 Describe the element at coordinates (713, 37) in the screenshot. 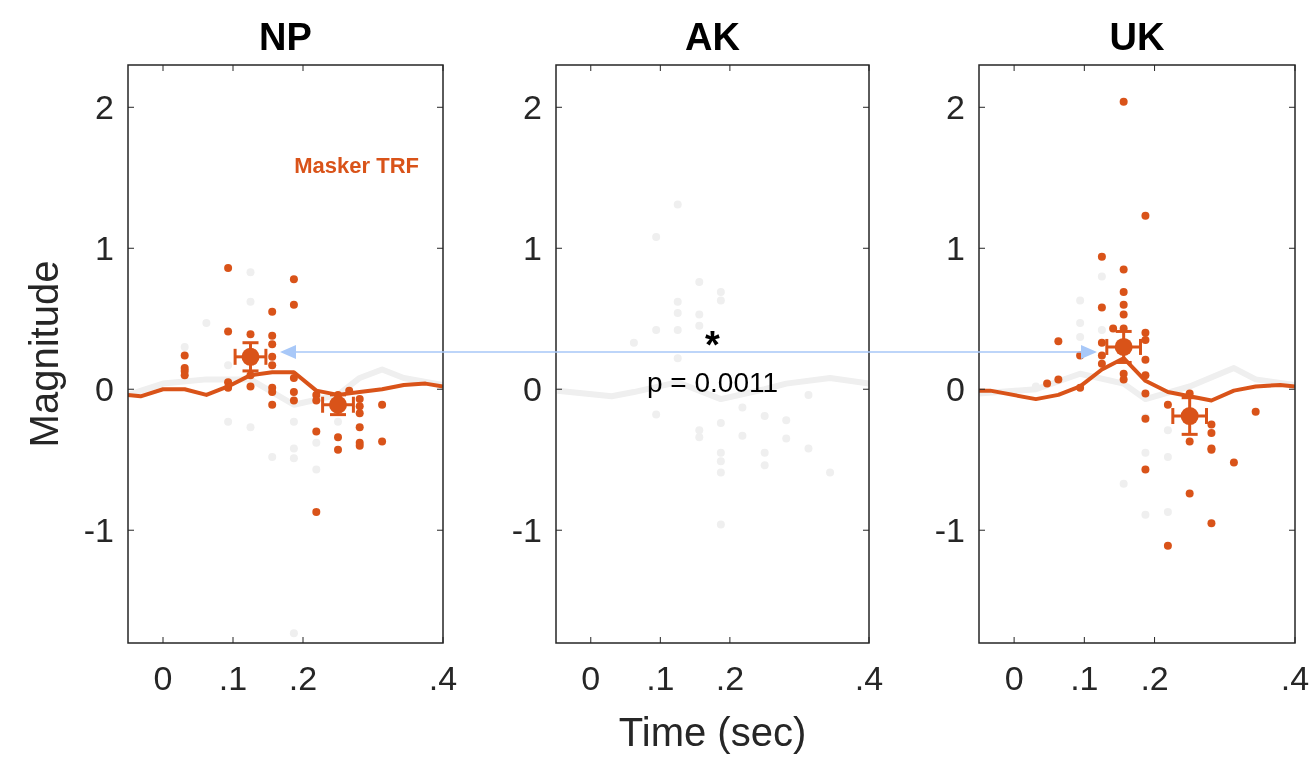

I see `chart-title: AK` at that location.